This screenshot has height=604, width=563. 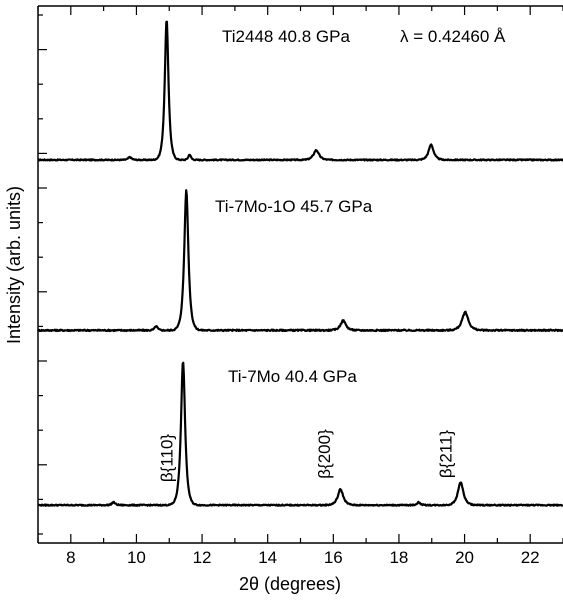 What do you see at coordinates (445, 454) in the screenshot?
I see `peak-annotation: β{211}` at bounding box center [445, 454].